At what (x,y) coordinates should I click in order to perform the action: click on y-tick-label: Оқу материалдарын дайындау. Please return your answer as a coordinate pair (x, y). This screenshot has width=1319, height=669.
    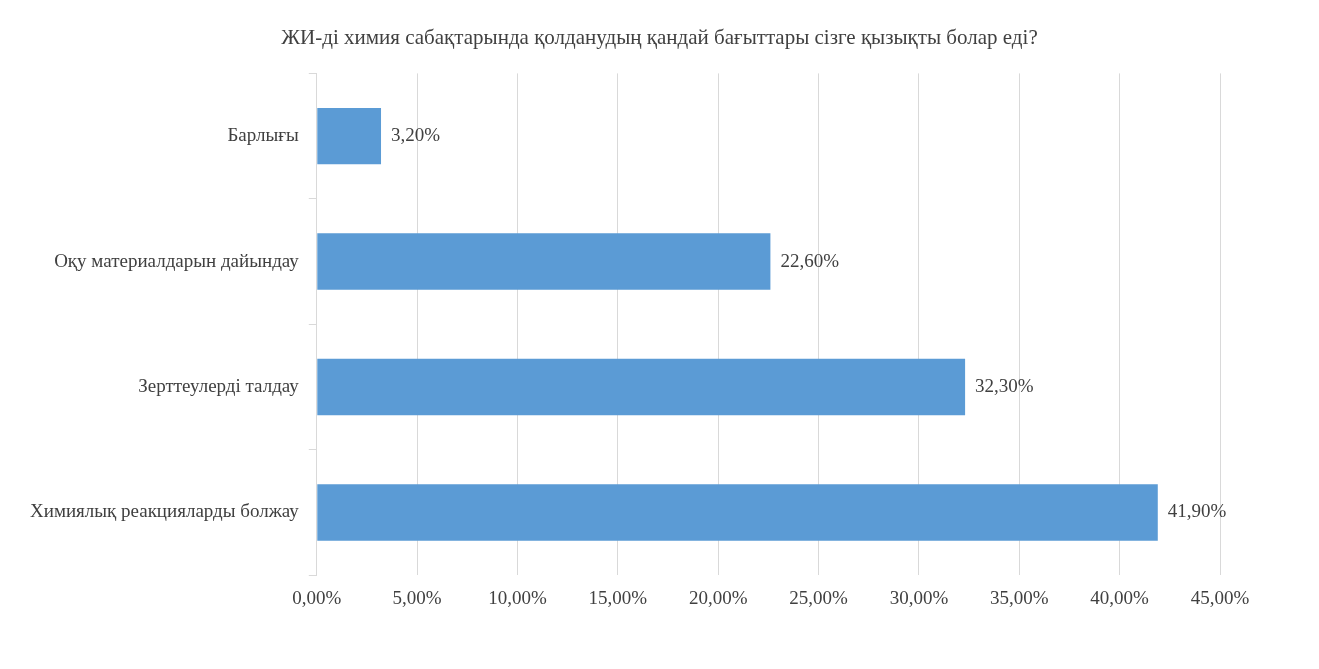
    Looking at the image, I should click on (177, 260).